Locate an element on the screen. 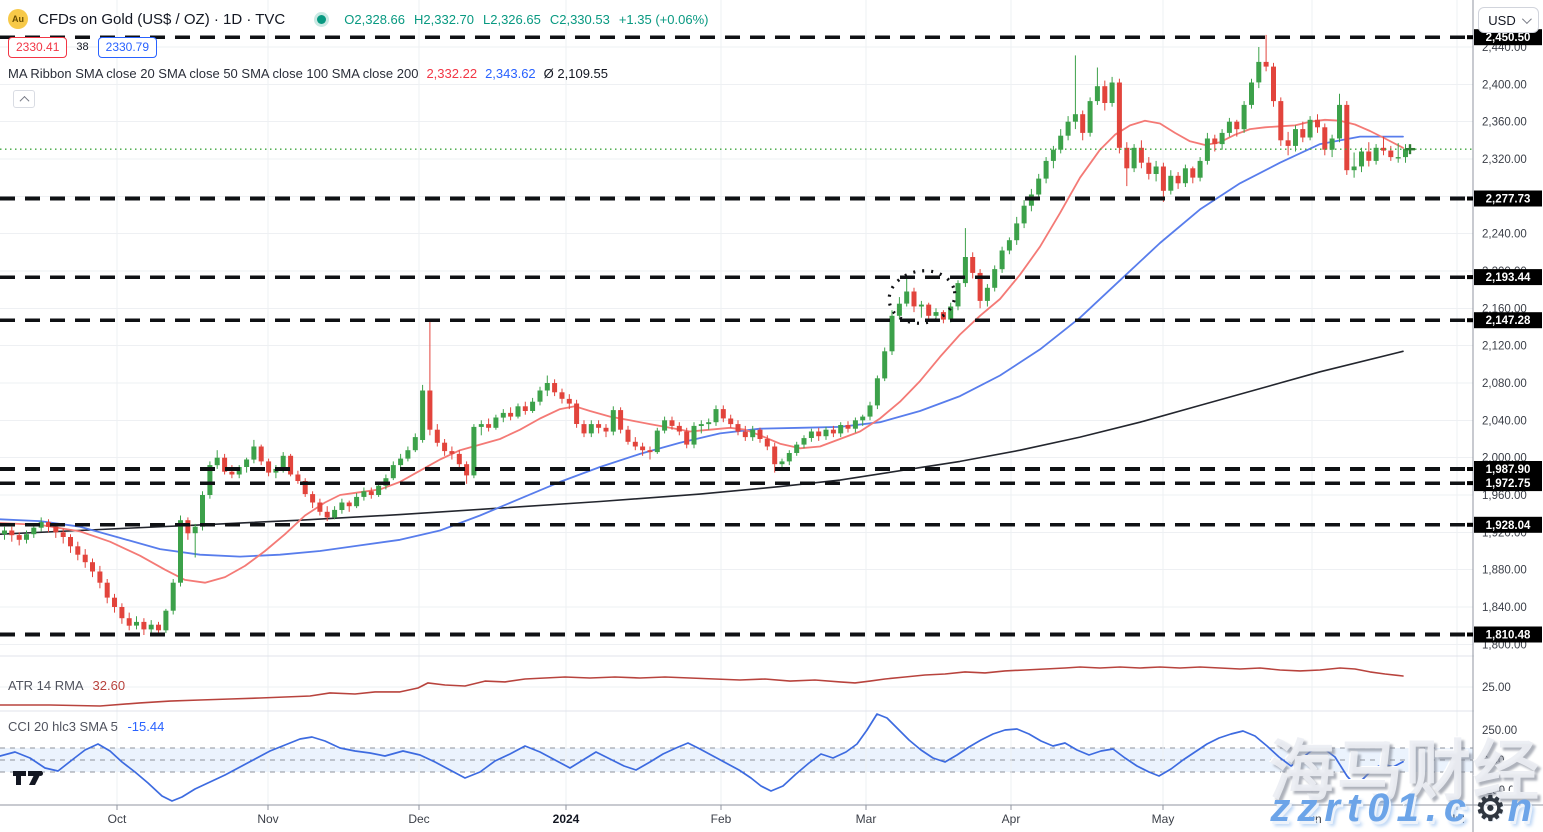 The height and width of the screenshot is (832, 1543). tradingview-logo-icon is located at coordinates (29, 778).